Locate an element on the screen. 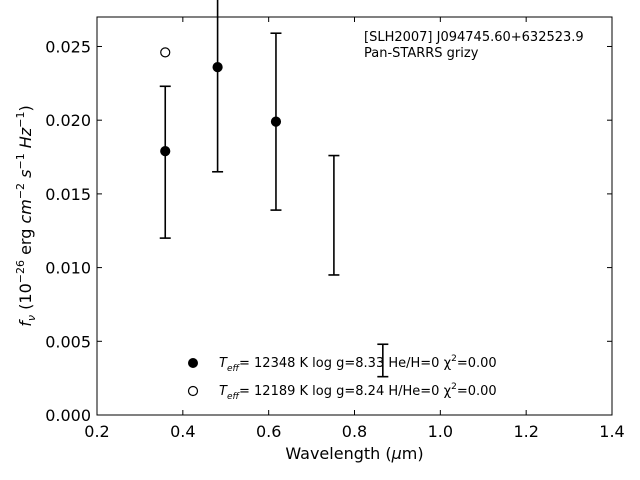 The image size is (640, 480). x-tick-label: 1.2 is located at coordinates (525, 431).